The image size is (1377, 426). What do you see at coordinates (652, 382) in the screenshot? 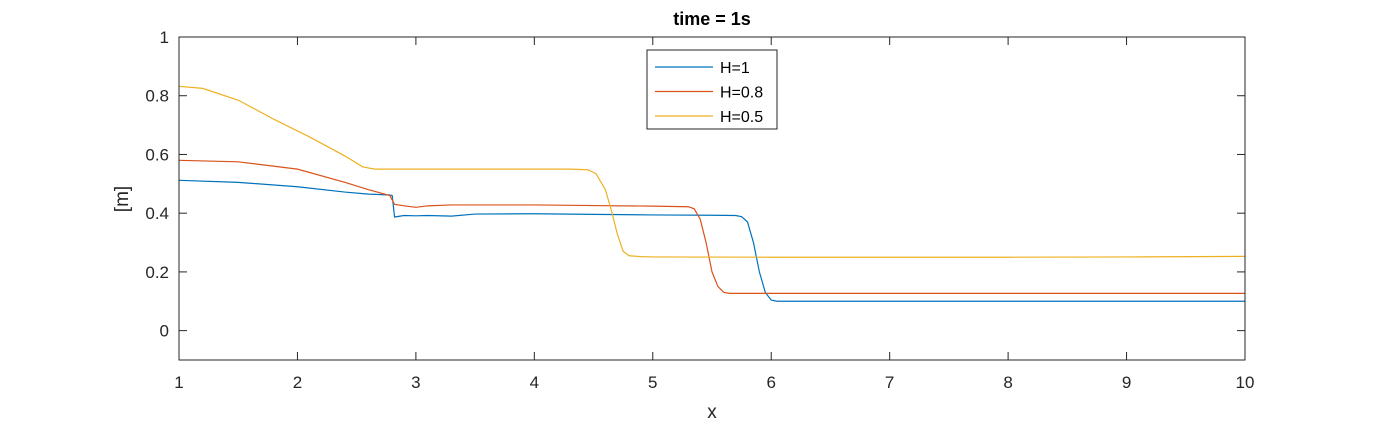
I see `x-tick-label: 5` at bounding box center [652, 382].